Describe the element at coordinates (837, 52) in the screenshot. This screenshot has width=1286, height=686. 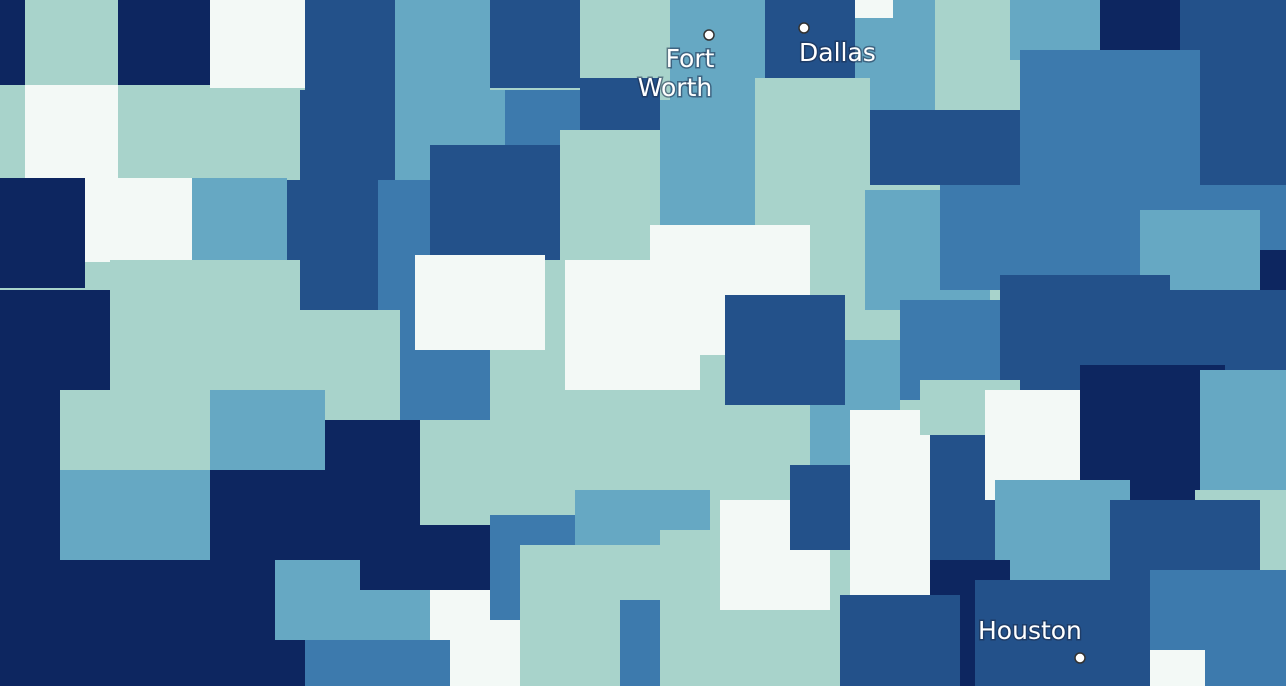
I see `city-label-dallas: Dallas` at that location.